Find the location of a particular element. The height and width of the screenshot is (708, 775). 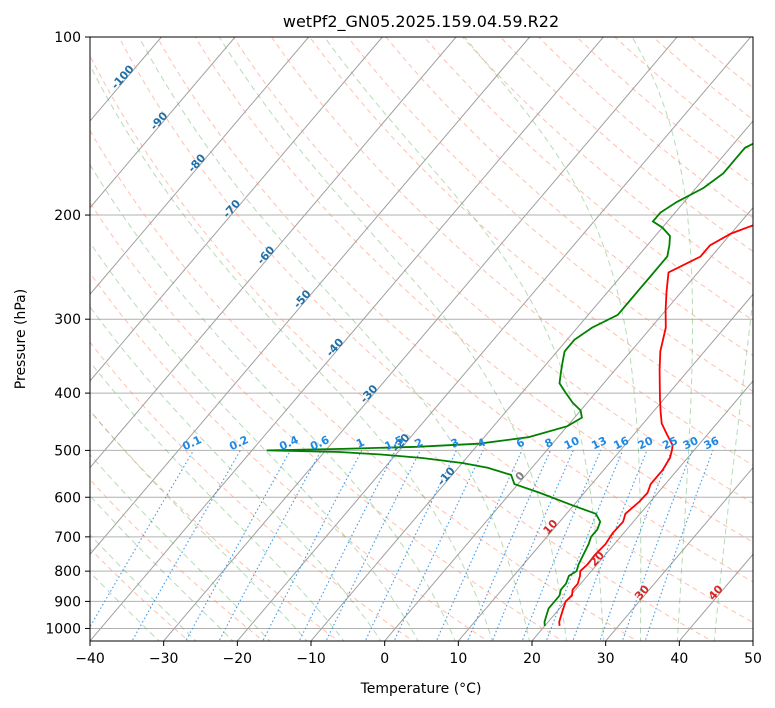

x-tick-label: −20 is located at coordinates (238, 659).